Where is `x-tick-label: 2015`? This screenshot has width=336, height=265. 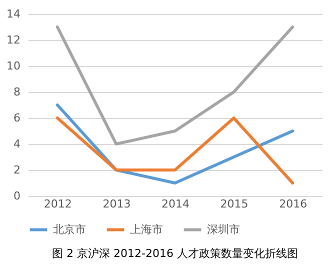
x-tick-label: 2015 is located at coordinates (234, 204).